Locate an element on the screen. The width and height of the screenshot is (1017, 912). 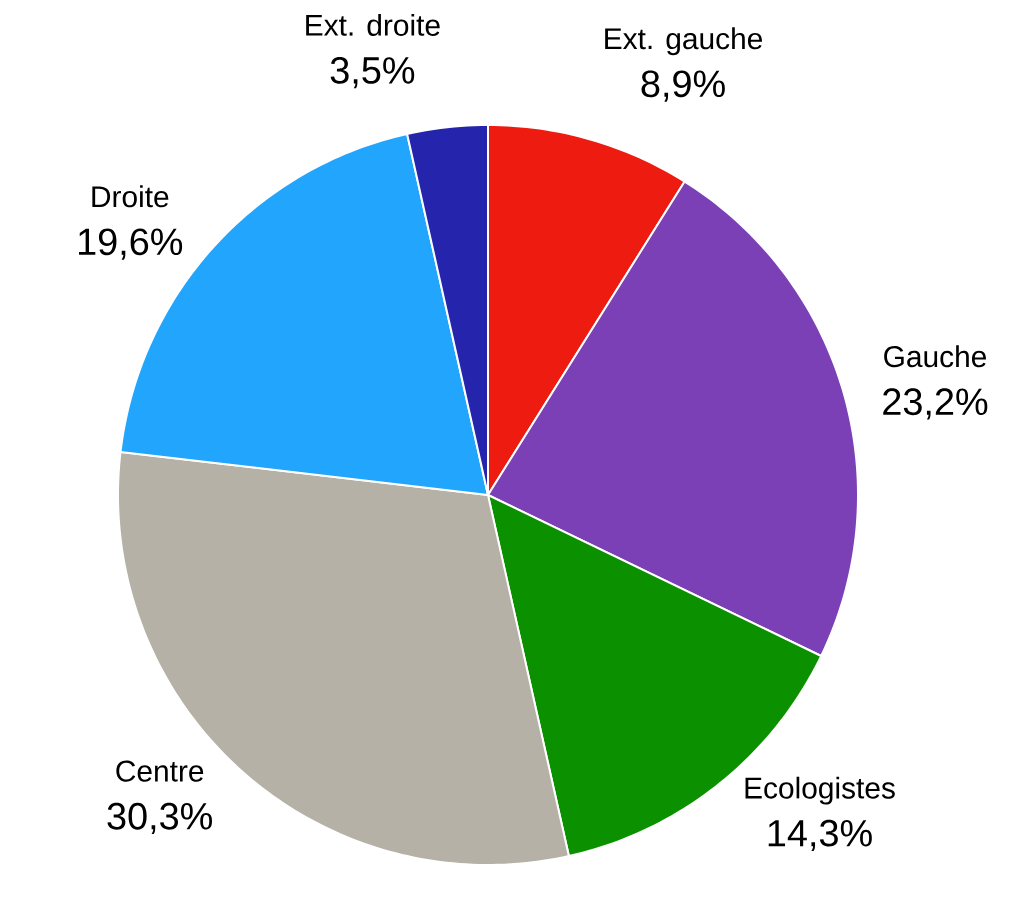
data-label: 19,6% is located at coordinates (131, 244).